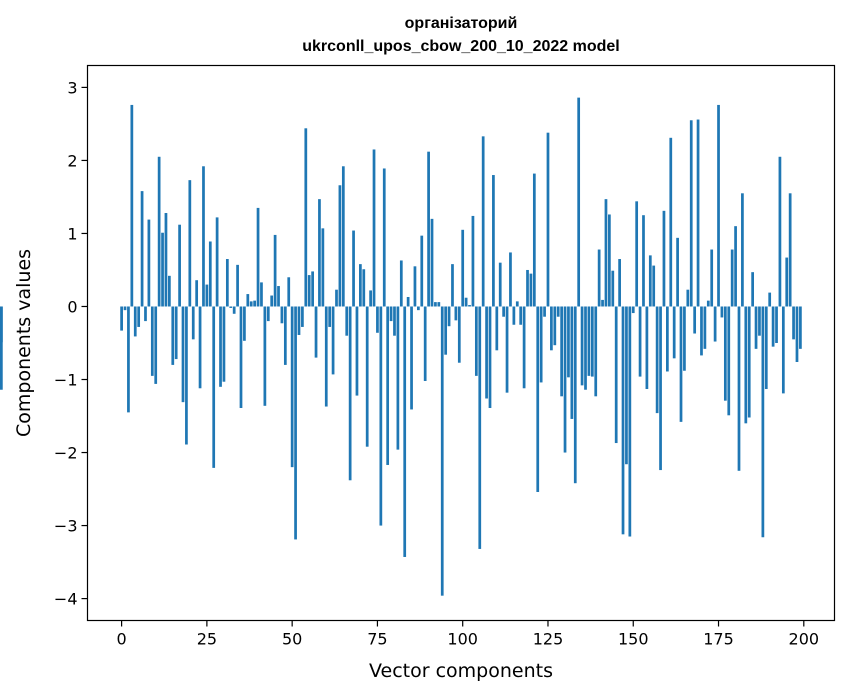 The width and height of the screenshot is (847, 696). Describe the element at coordinates (66, 380) in the screenshot. I see `y-tick-label: −1` at that location.